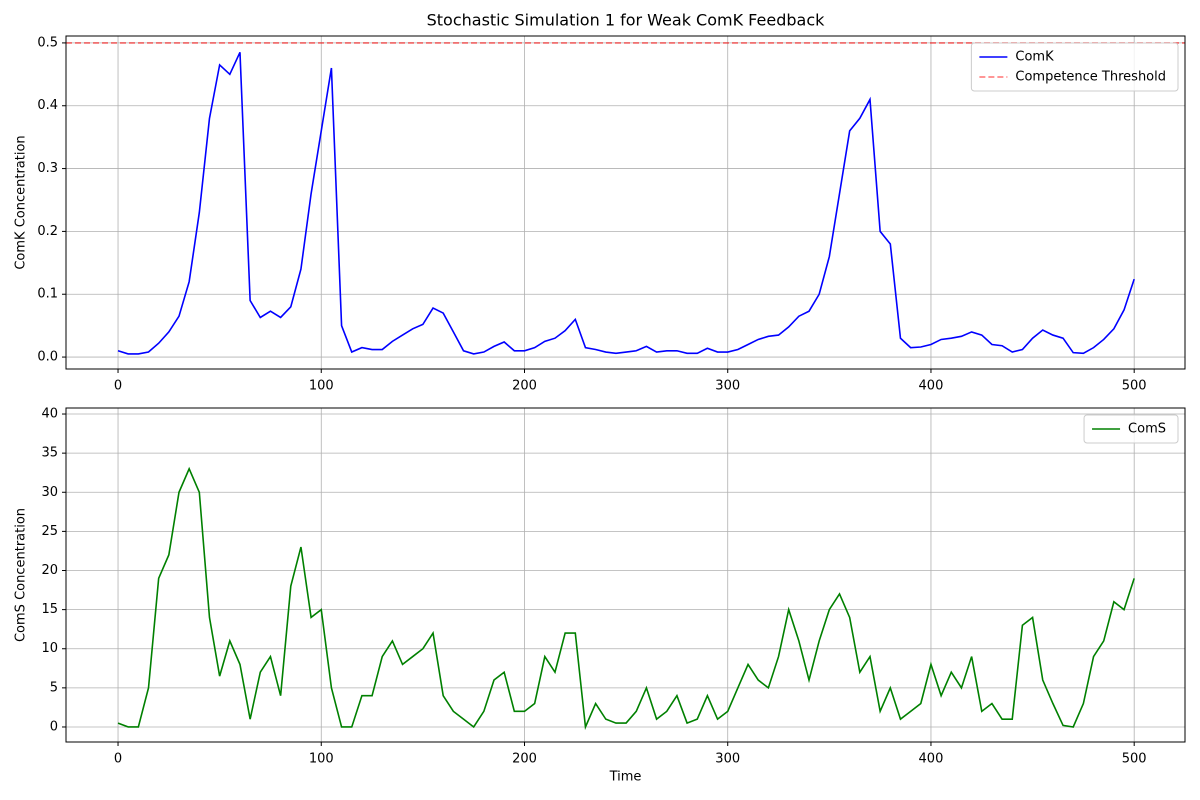 The height and width of the screenshot is (800, 1200). What do you see at coordinates (47, 357) in the screenshot?
I see `y-tick-label: 0.0` at bounding box center [47, 357].